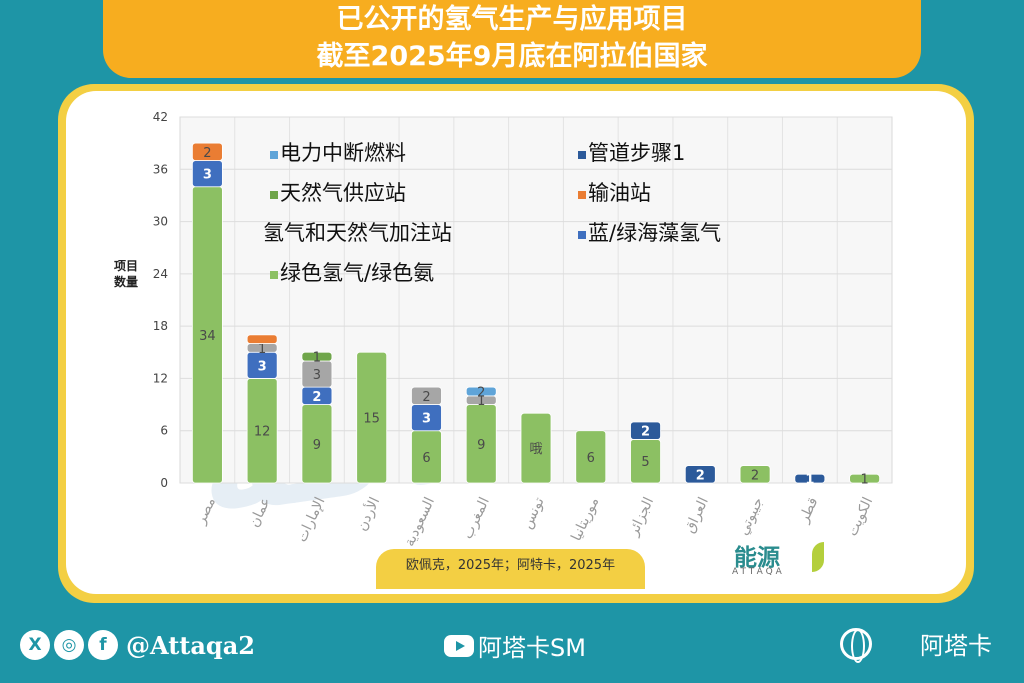 Image resolution: width=1024 pixels, height=683 pixels. What do you see at coordinates (757, 558) in the screenshot?
I see `brand-name-cn: 能源` at bounding box center [757, 558].